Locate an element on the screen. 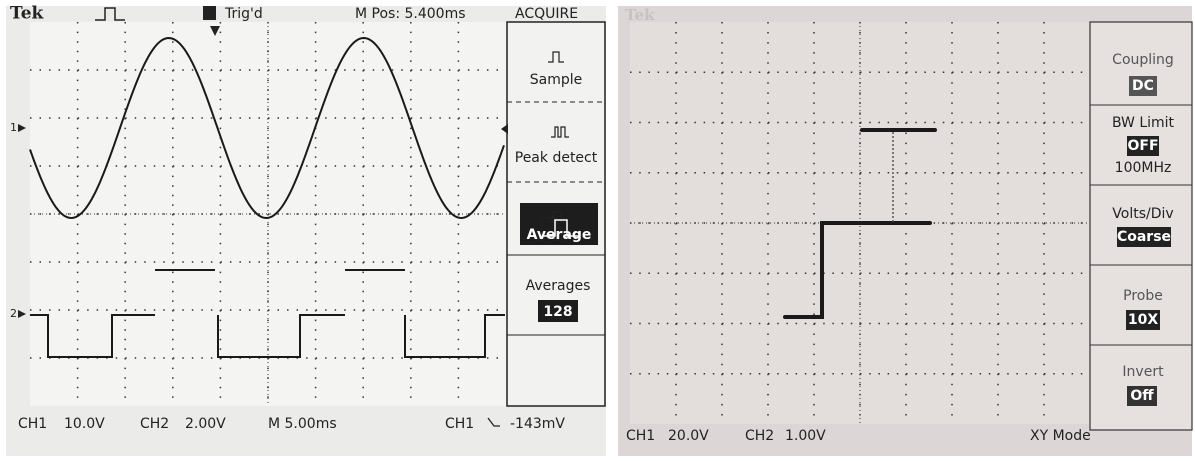 This screenshot has width=1195, height=461. trigger-marker is located at coordinates (215, 31).